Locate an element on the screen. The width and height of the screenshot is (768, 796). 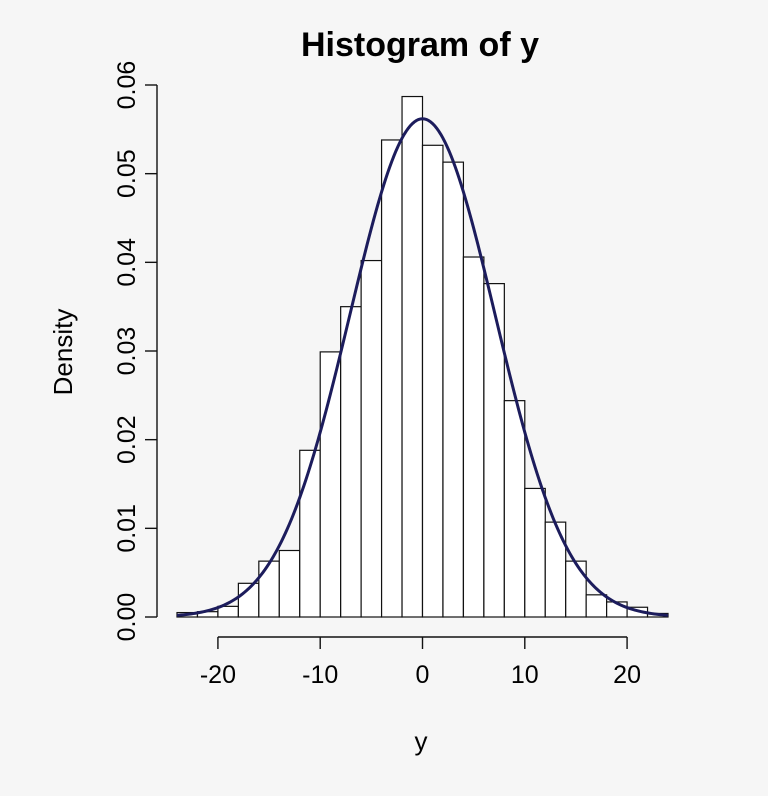
chart-title: Histogram of y is located at coordinates (420, 45).